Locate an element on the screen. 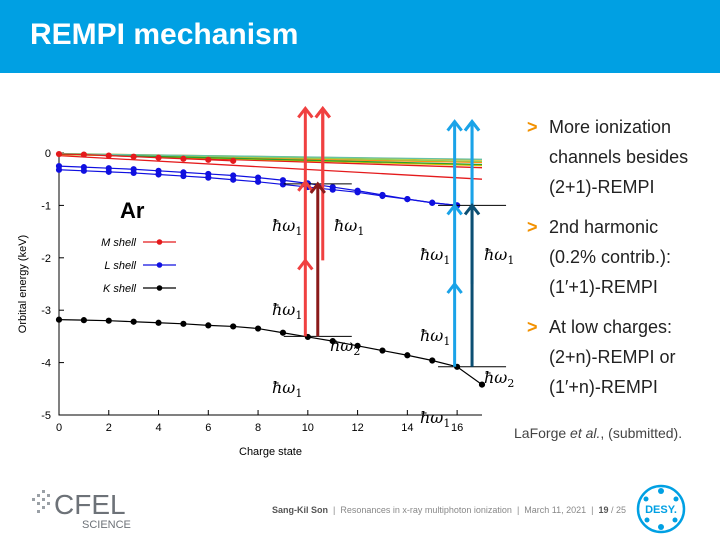  photon-label-5: ħω1 is located at coordinates (499, 256).